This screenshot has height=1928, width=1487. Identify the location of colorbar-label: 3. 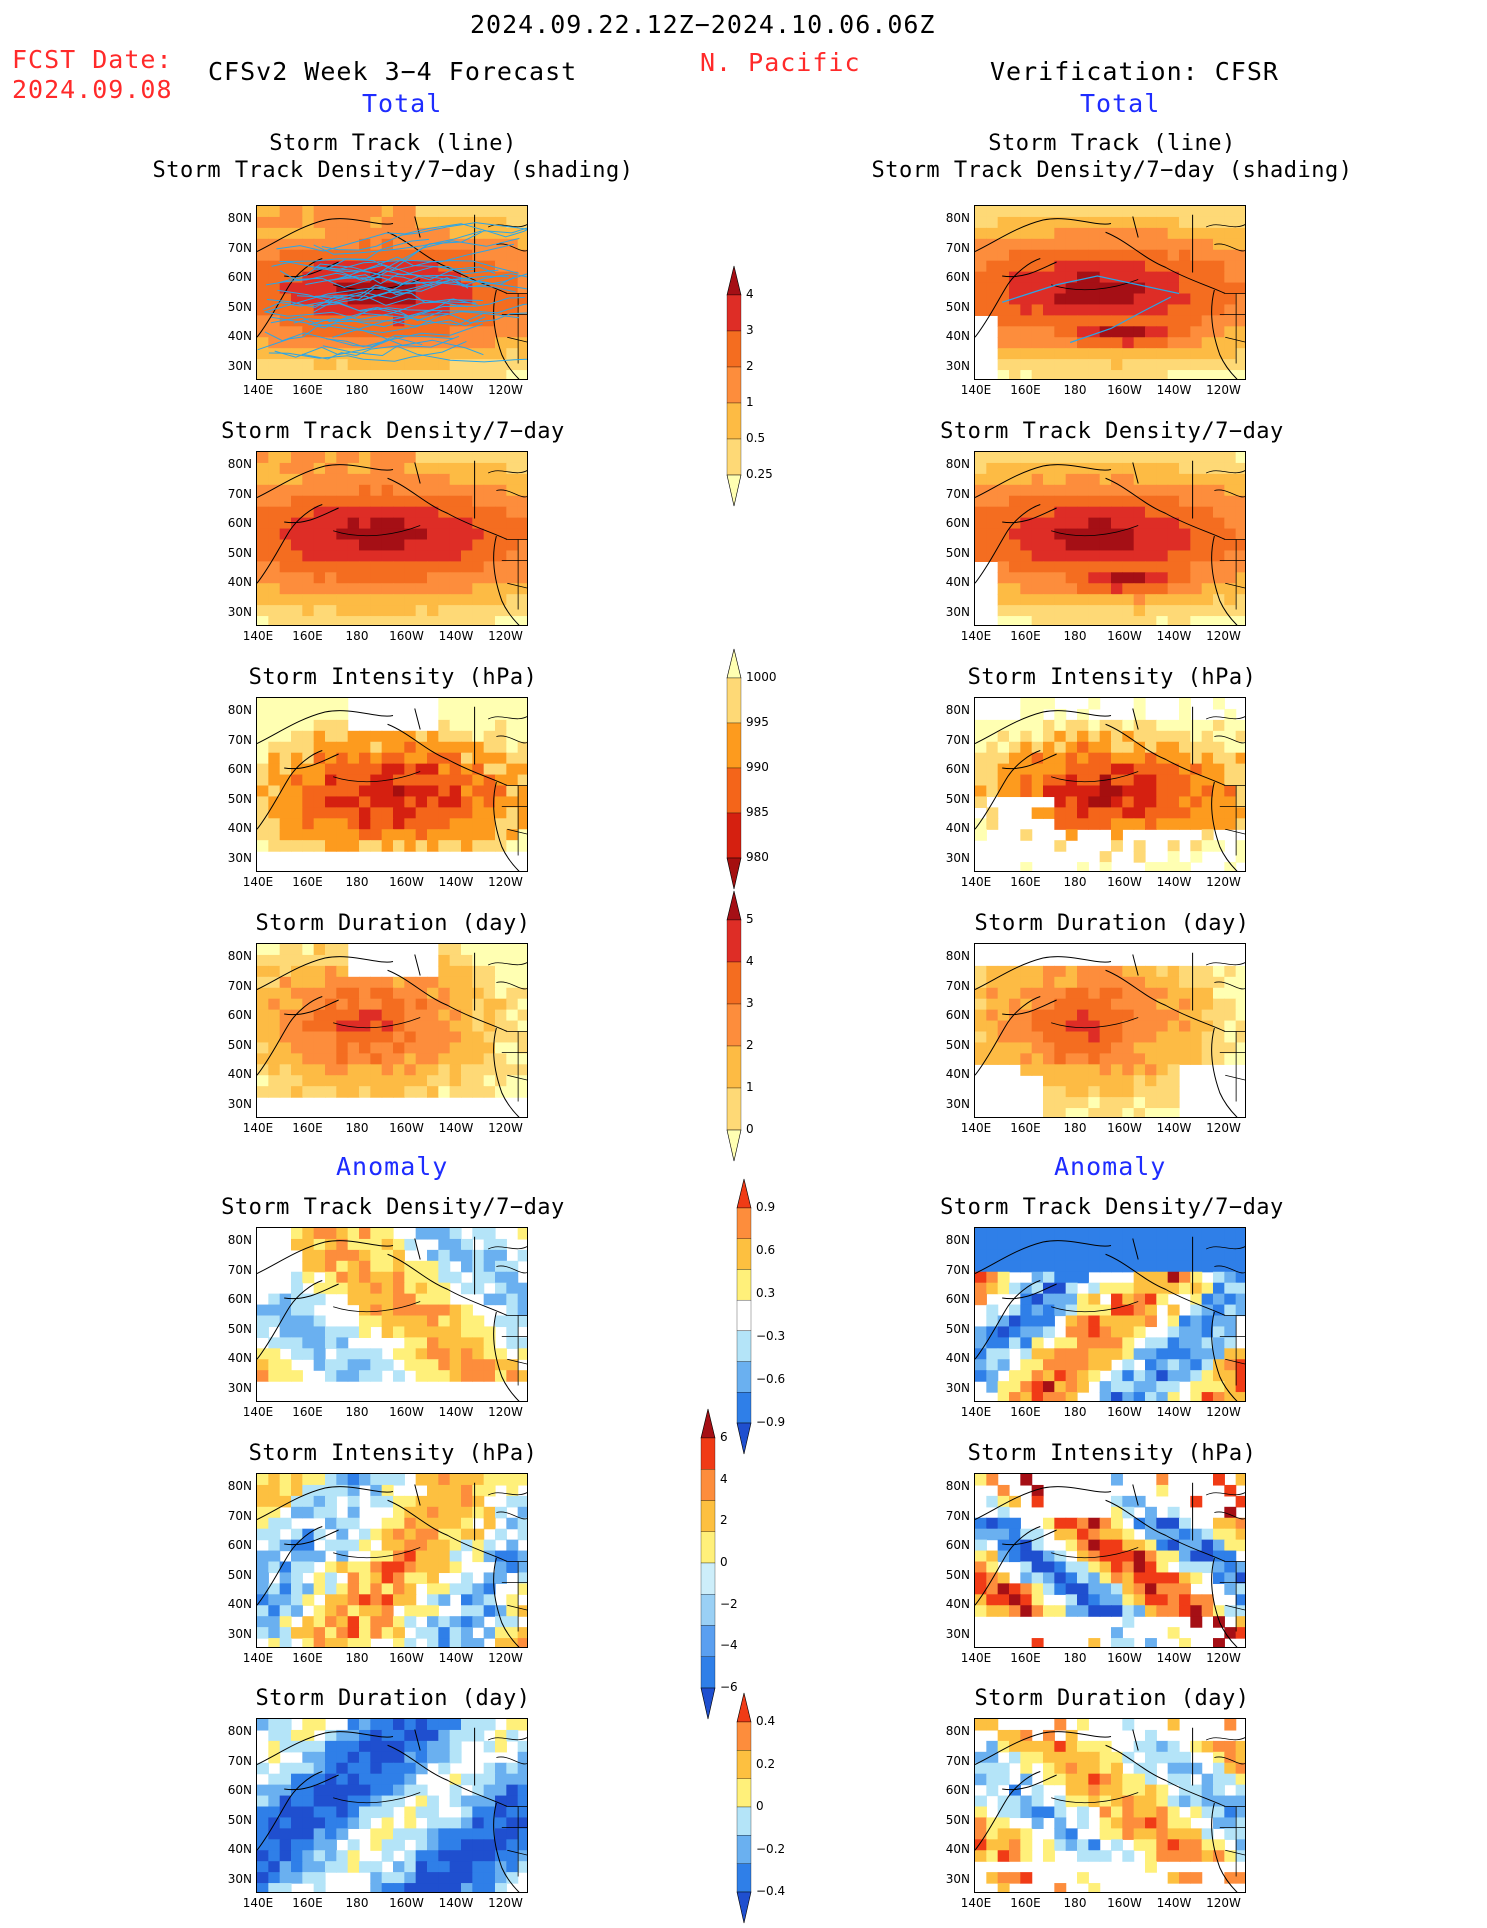
(750, 330).